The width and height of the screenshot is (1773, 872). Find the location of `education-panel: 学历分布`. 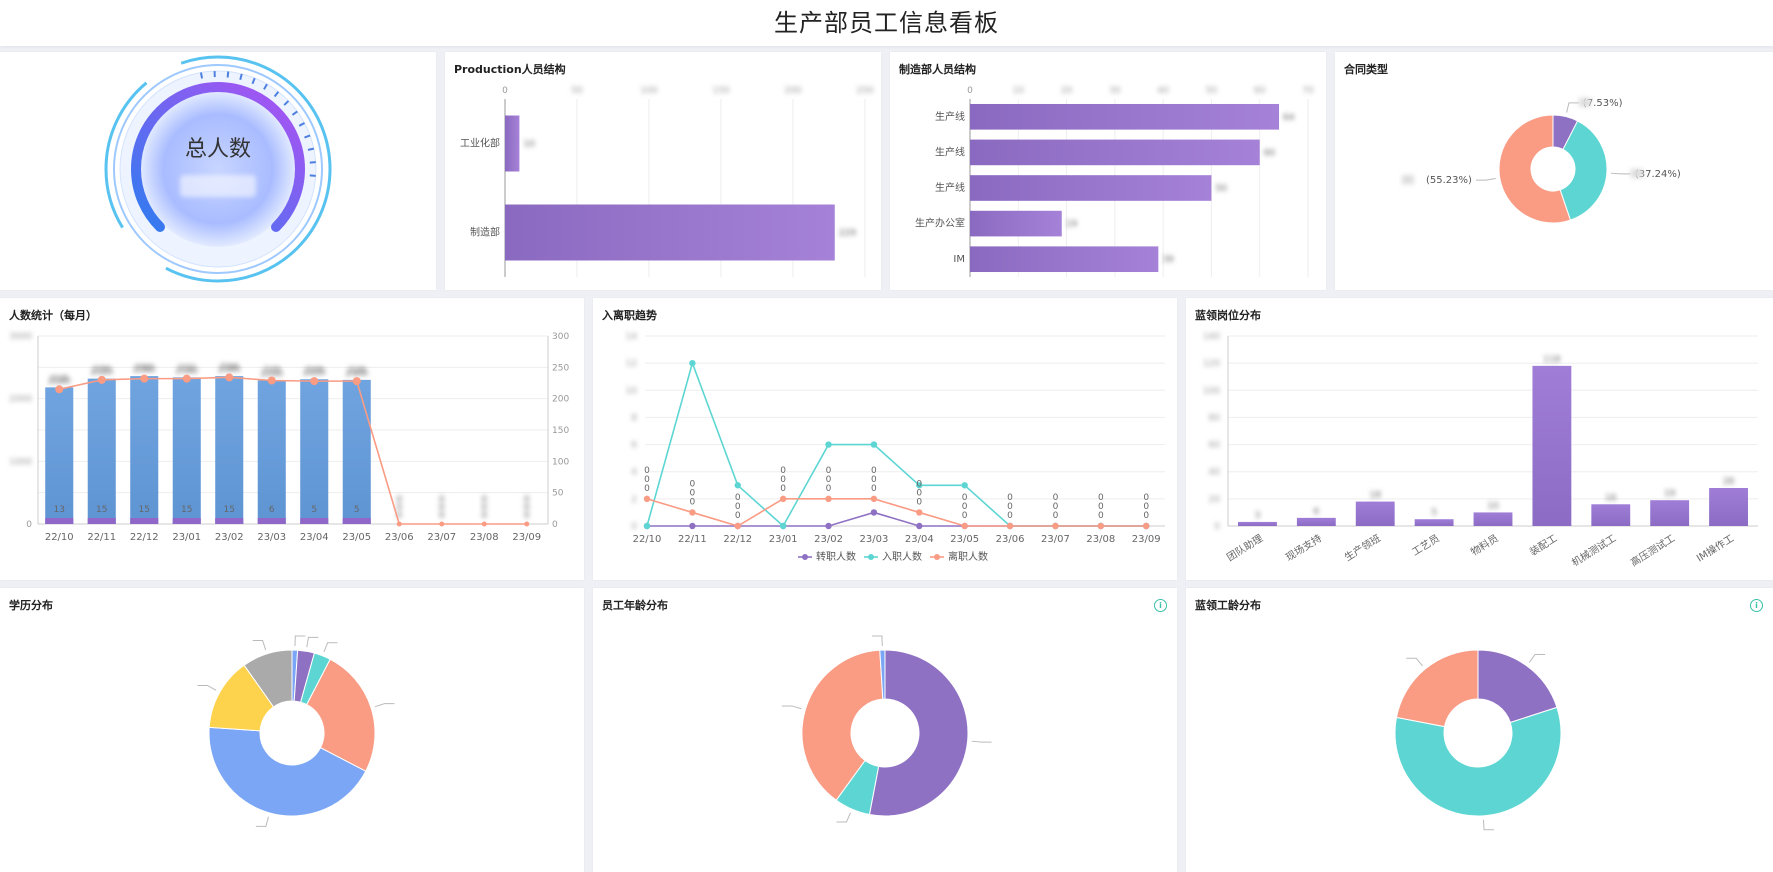

education-panel: 学历分布 is located at coordinates (292, 730).